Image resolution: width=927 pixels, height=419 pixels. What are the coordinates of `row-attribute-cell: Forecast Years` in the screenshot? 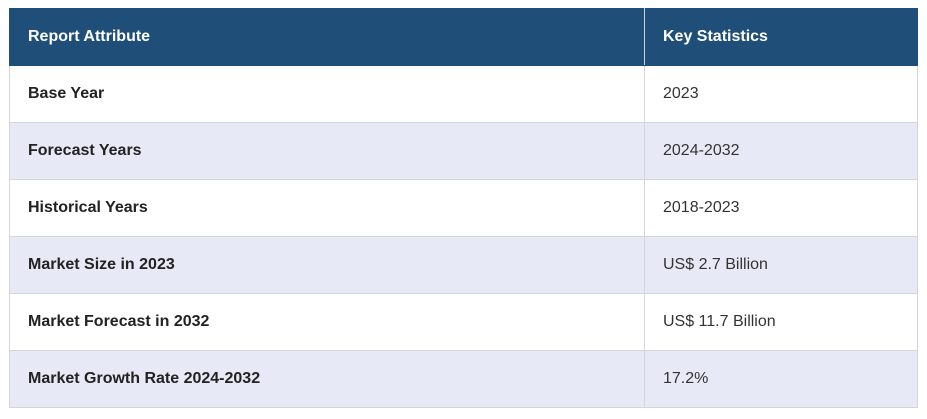 It's located at (327, 151).